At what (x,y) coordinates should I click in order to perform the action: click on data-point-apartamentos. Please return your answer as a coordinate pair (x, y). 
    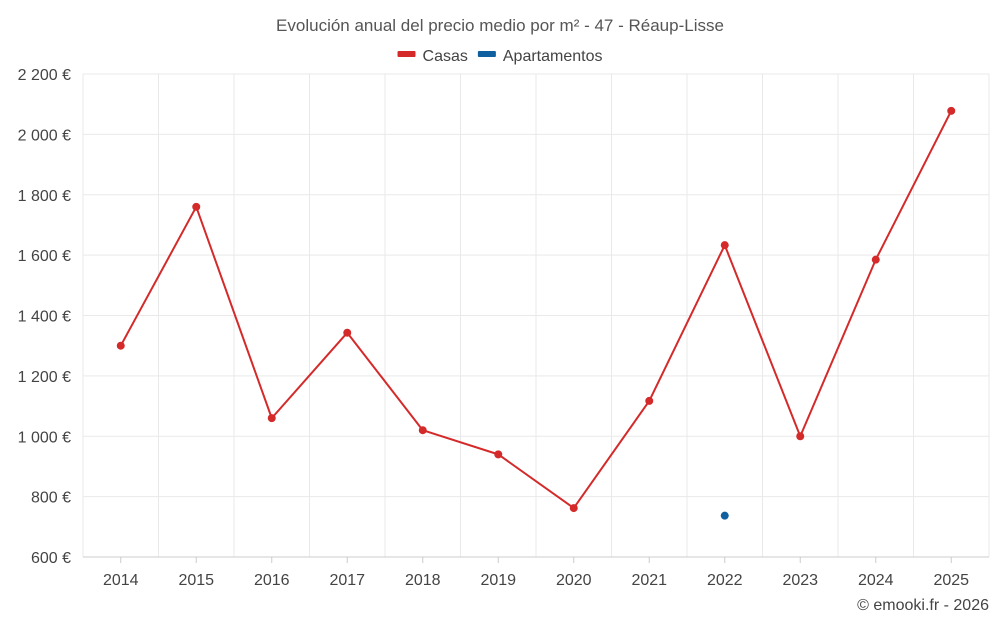
    Looking at the image, I should click on (724, 515).